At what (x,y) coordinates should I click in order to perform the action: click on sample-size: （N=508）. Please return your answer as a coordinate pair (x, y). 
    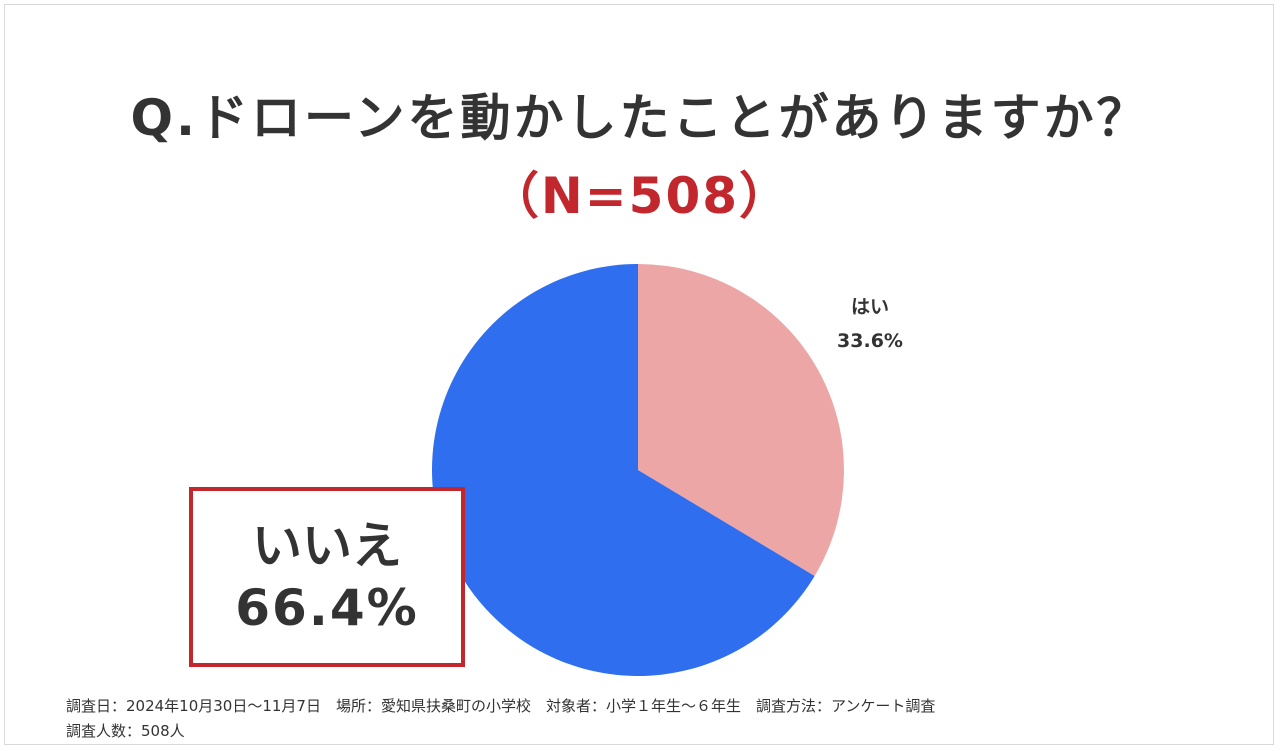
    Looking at the image, I should click on (640, 196).